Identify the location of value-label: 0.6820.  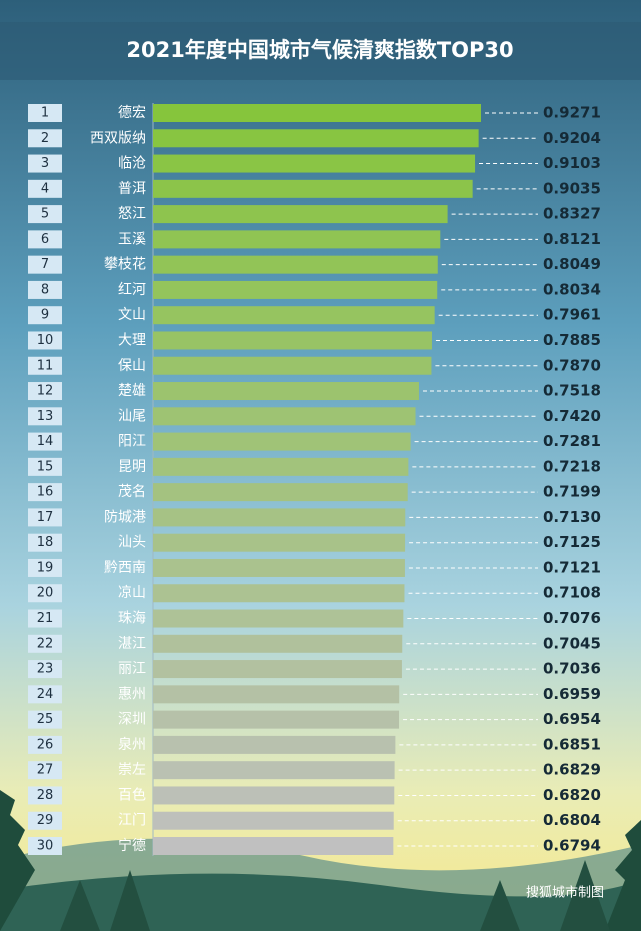
(572, 795).